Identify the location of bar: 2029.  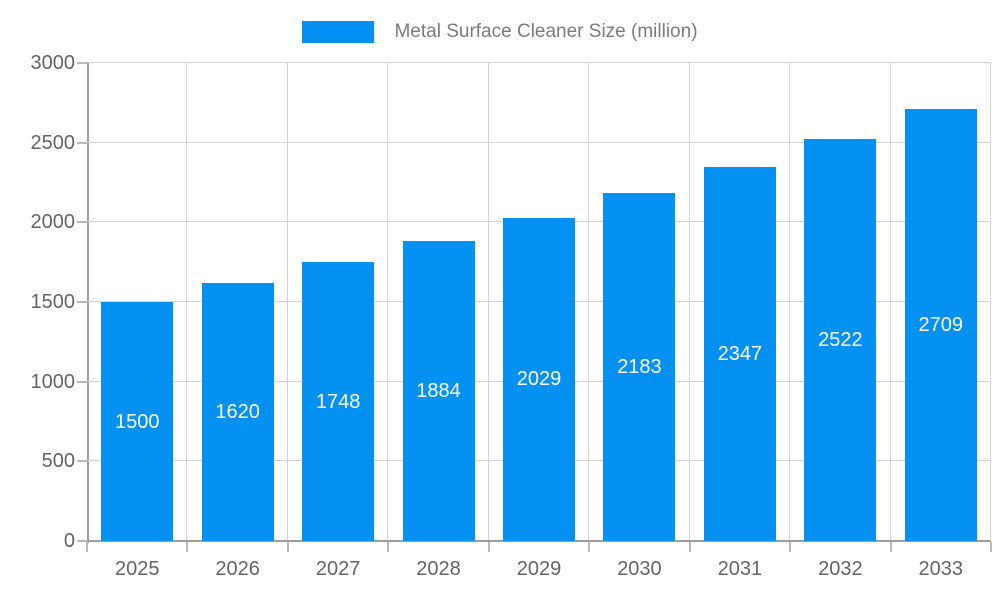
(539, 379).